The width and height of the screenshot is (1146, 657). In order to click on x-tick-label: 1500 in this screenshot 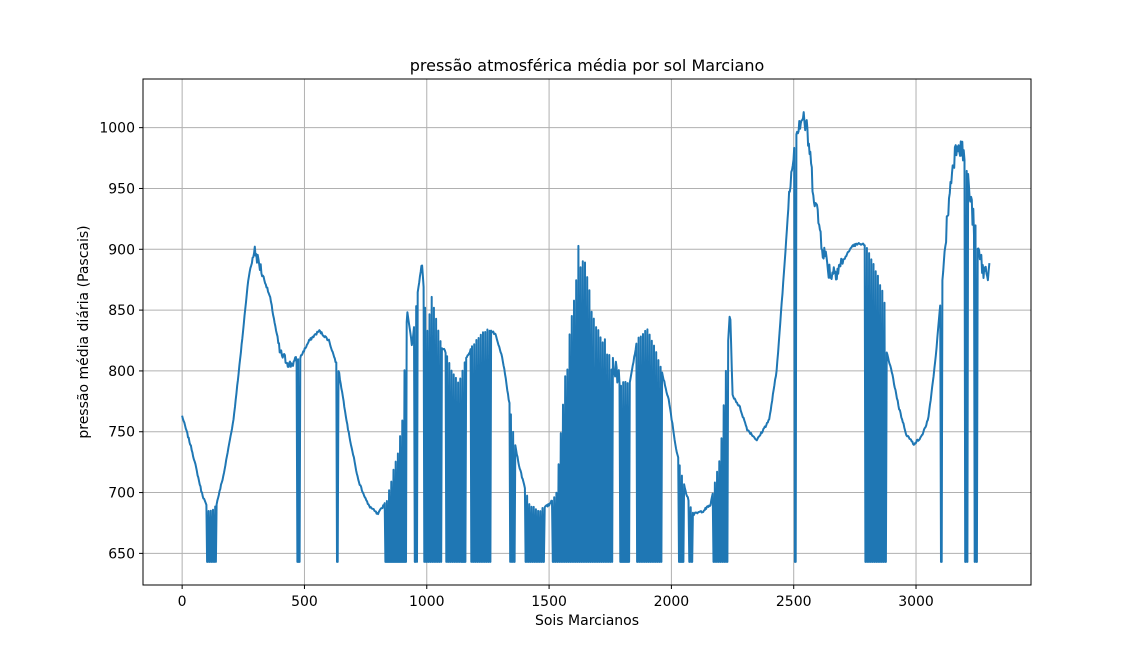, I will do `click(549, 602)`.